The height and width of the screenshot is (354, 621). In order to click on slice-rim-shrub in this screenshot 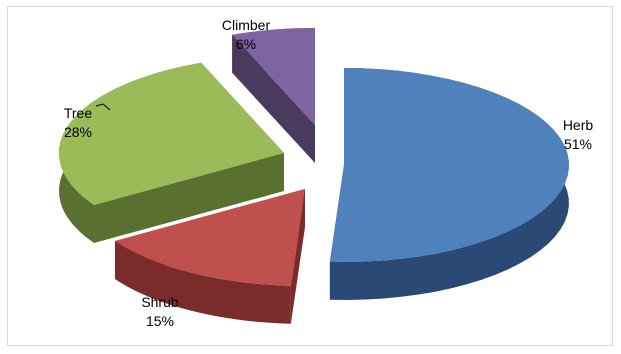, I will do `click(203, 282)`.